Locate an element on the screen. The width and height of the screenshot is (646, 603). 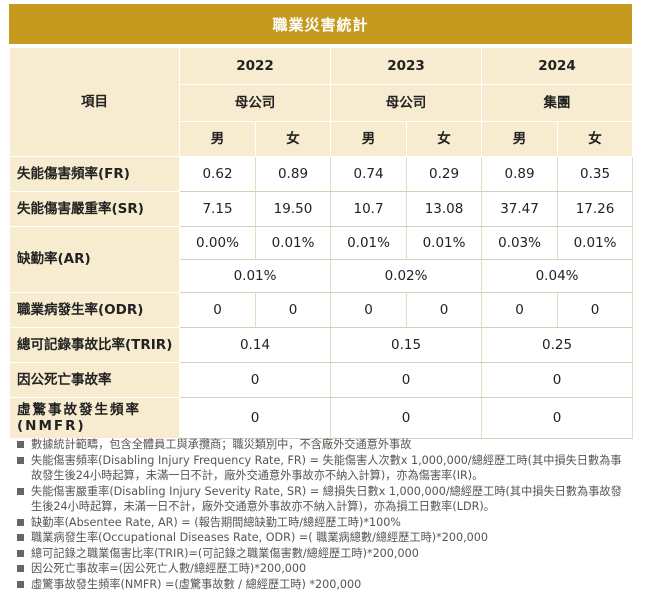
item-header: 項目 is located at coordinates (94, 102).